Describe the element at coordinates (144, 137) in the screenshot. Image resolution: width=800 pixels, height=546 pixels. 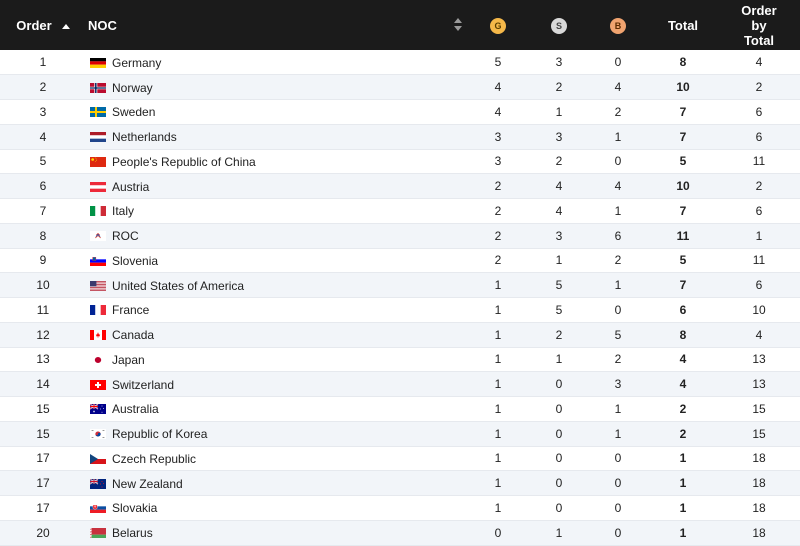
I see `noc-name: Netherlands` at that location.